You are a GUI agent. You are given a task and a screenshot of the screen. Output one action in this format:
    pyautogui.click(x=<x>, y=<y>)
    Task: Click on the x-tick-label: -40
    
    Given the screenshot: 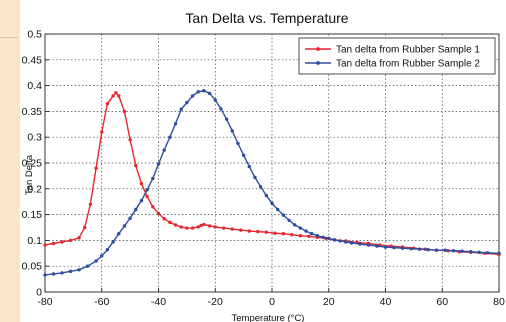 What is the action you would take?
    pyautogui.click(x=158, y=302)
    